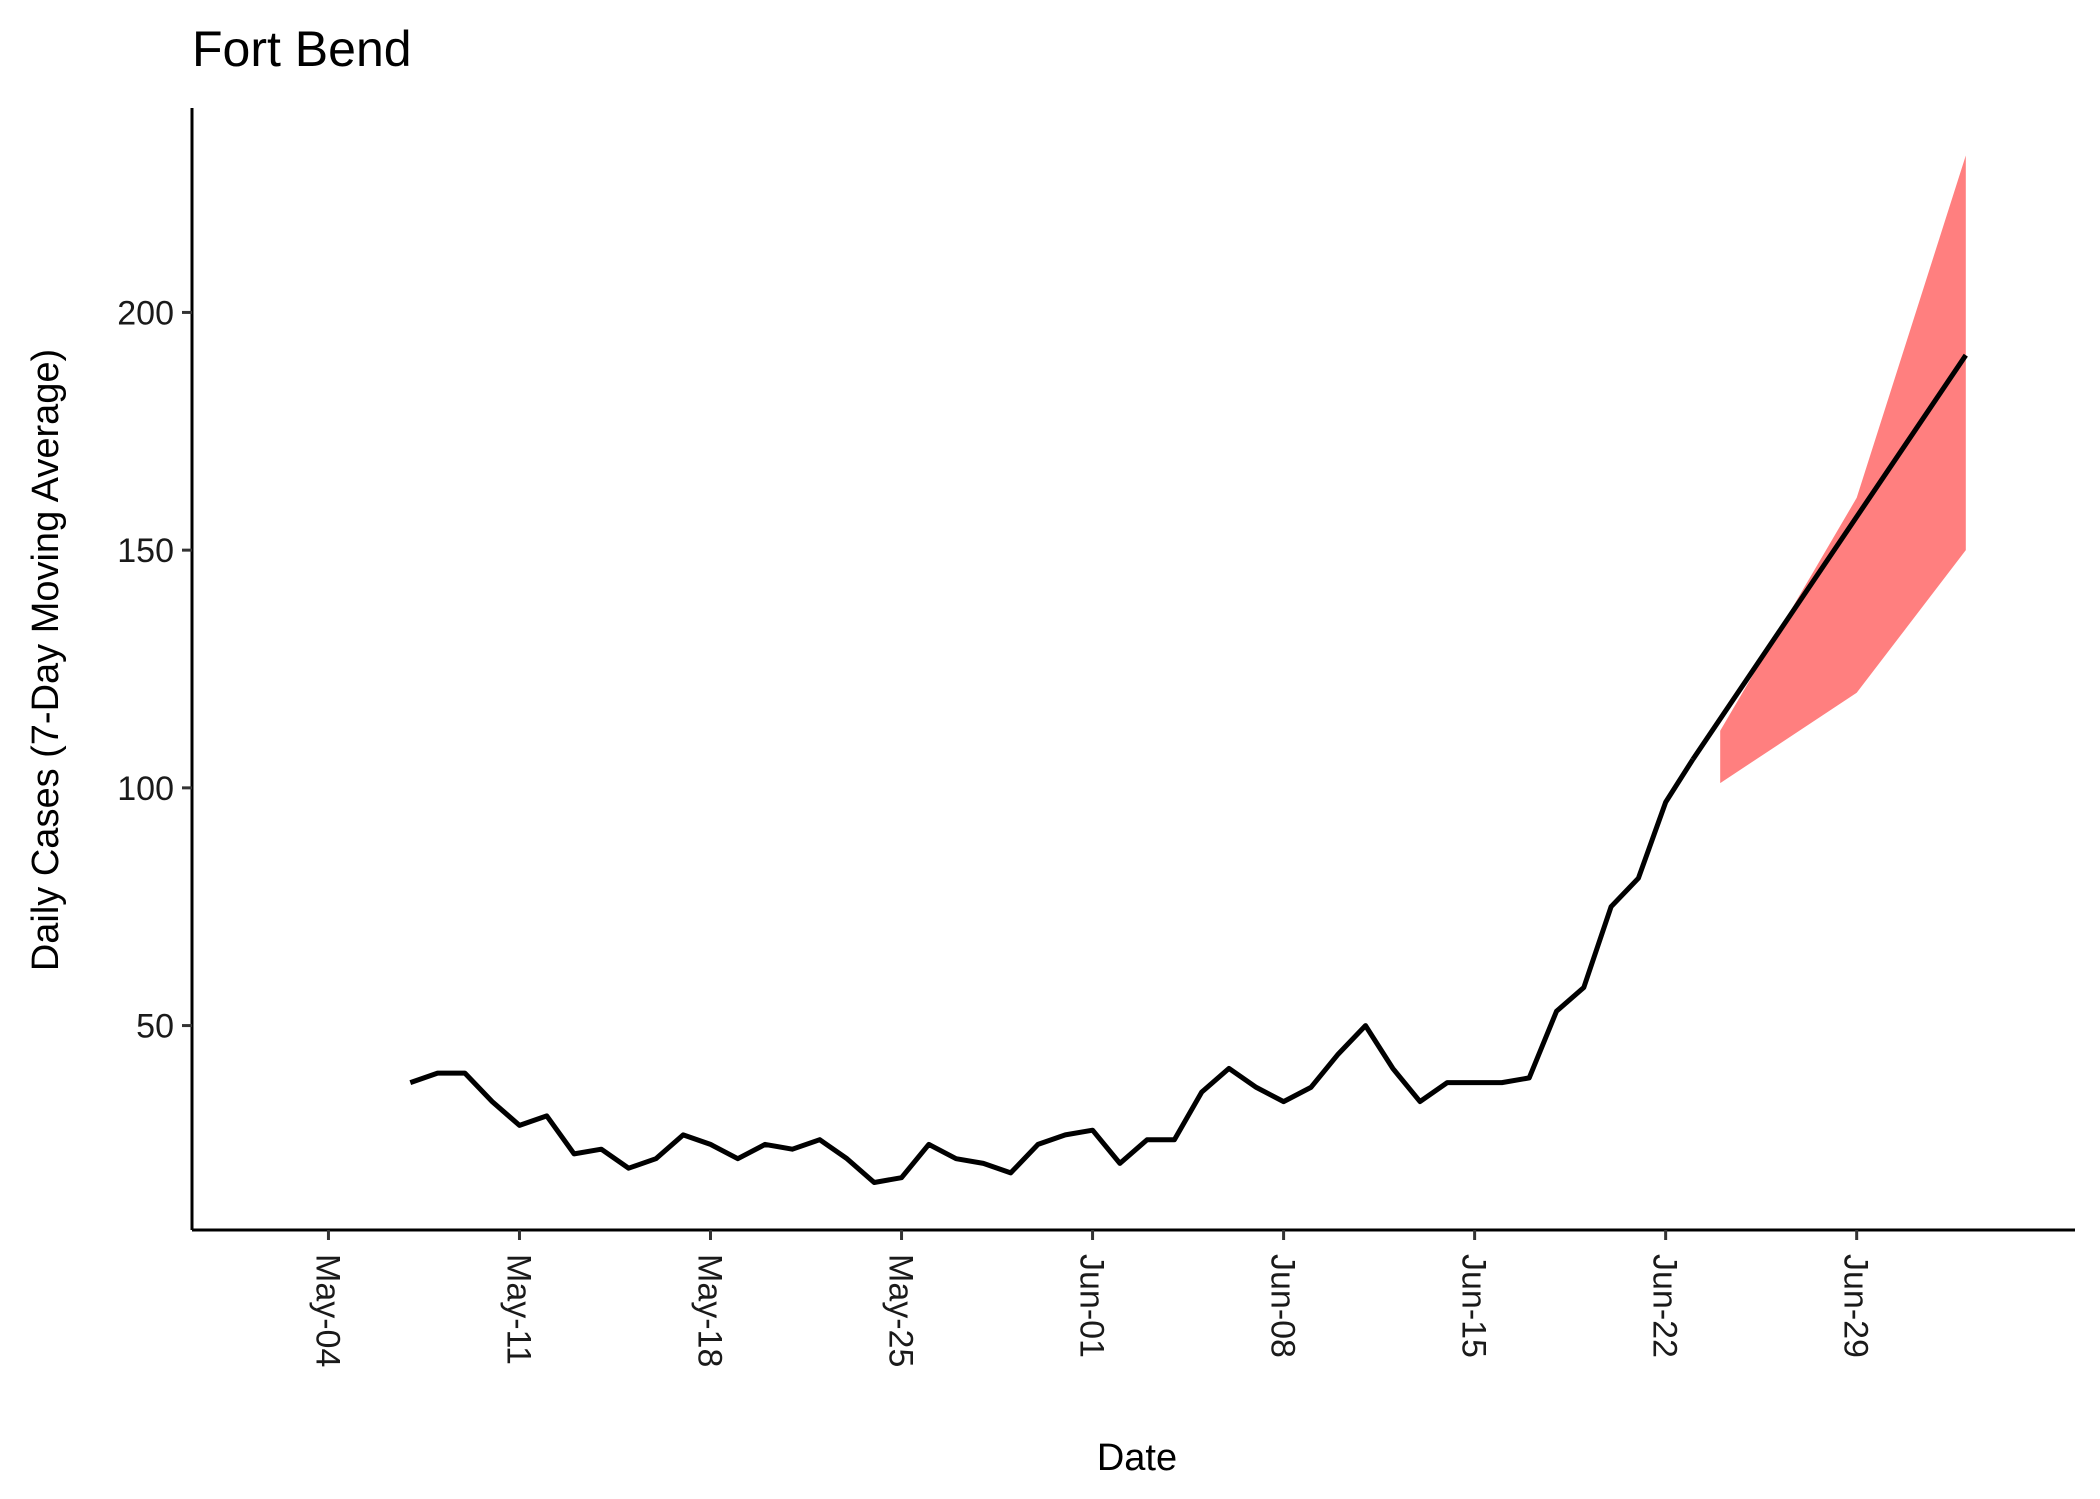  What do you see at coordinates (145, 313) in the screenshot?
I see `y-tick-label: 200` at bounding box center [145, 313].